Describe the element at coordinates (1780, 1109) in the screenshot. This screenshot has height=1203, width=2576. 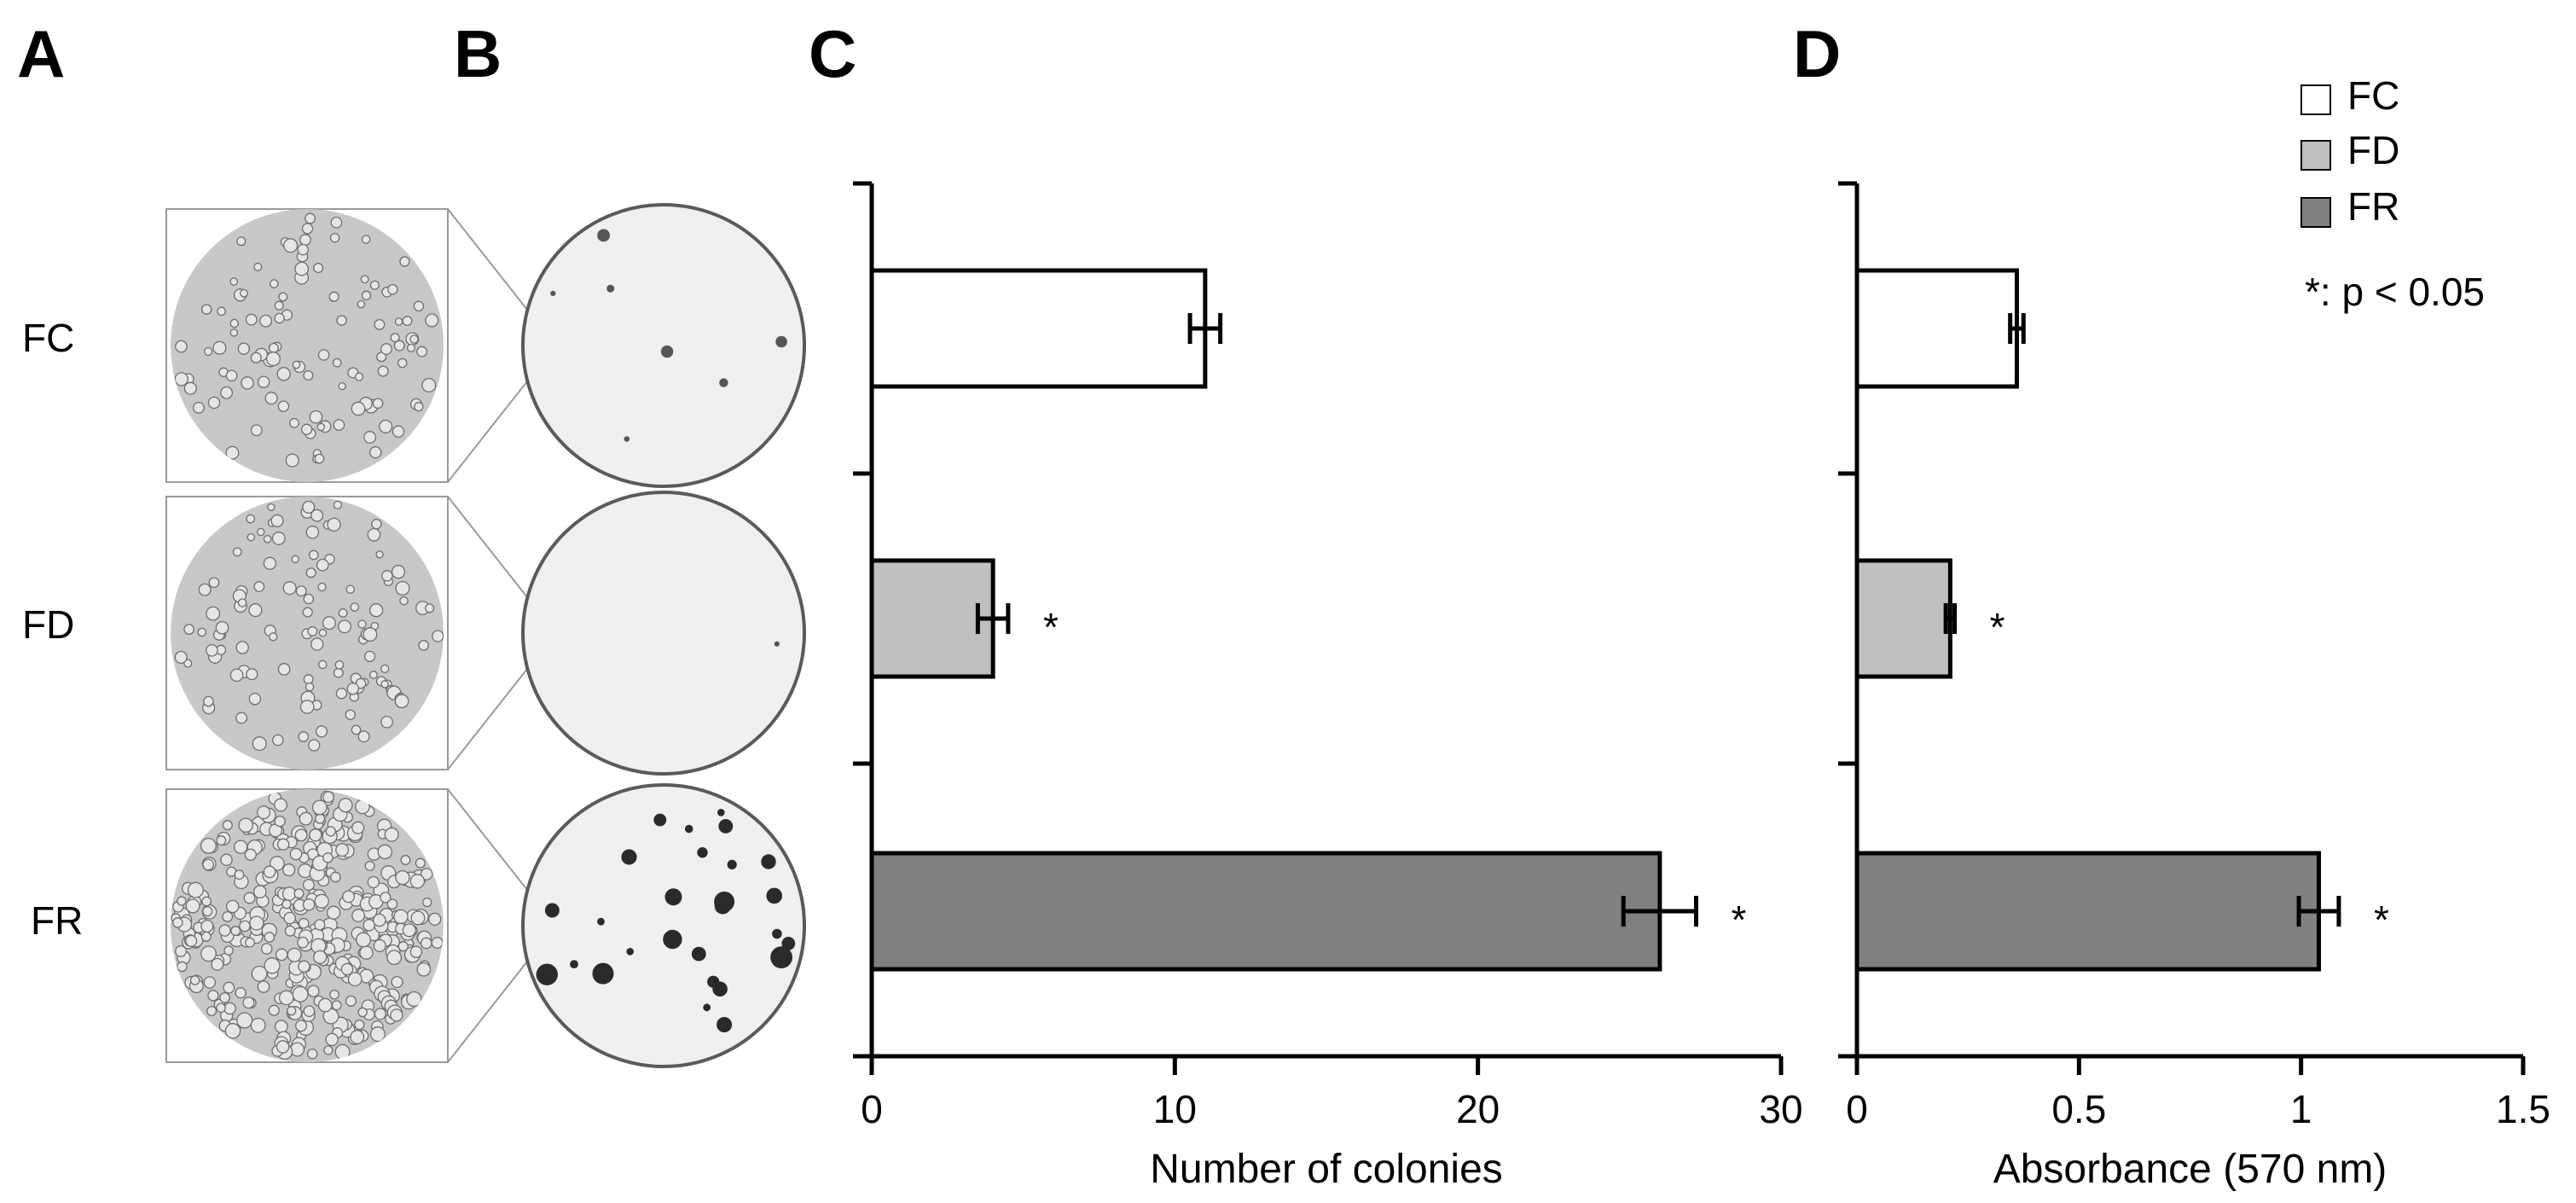
I see `x-tick-label: 30` at that location.